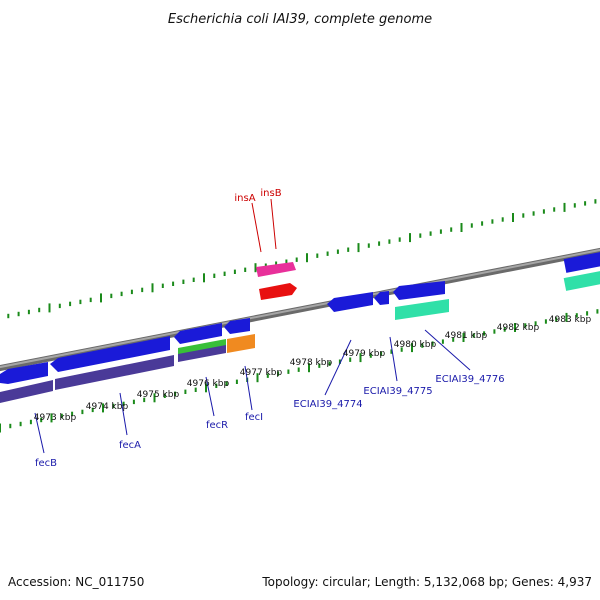  I want to click on cds-fecR-purple, so click(202, 353).